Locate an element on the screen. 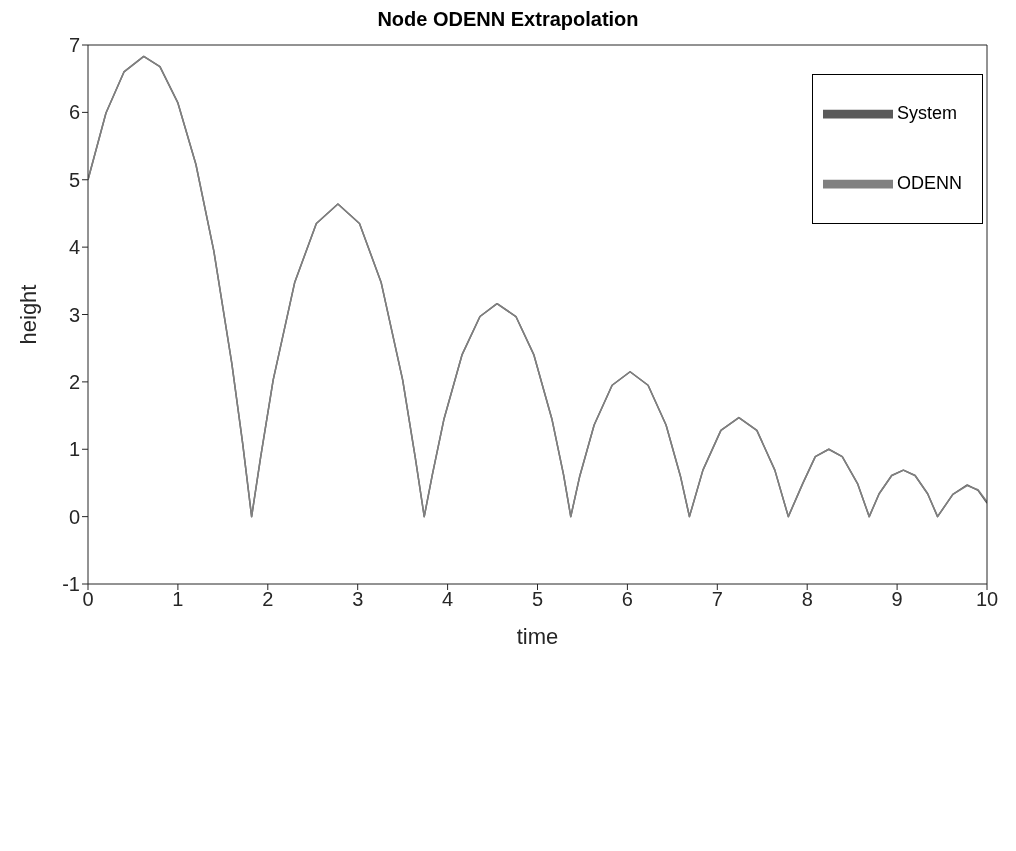  y-tick-label: 3 is located at coordinates (74, 314).